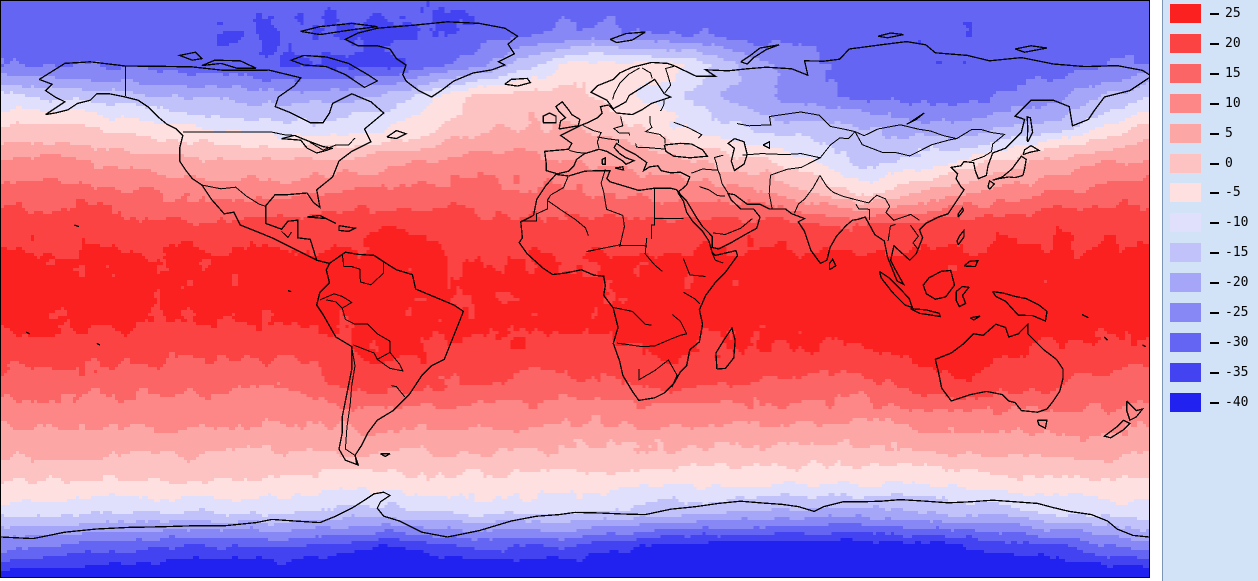 The width and height of the screenshot is (1258, 581). What do you see at coordinates (1237, 283) in the screenshot?
I see `legend-value-label: -20` at bounding box center [1237, 283].